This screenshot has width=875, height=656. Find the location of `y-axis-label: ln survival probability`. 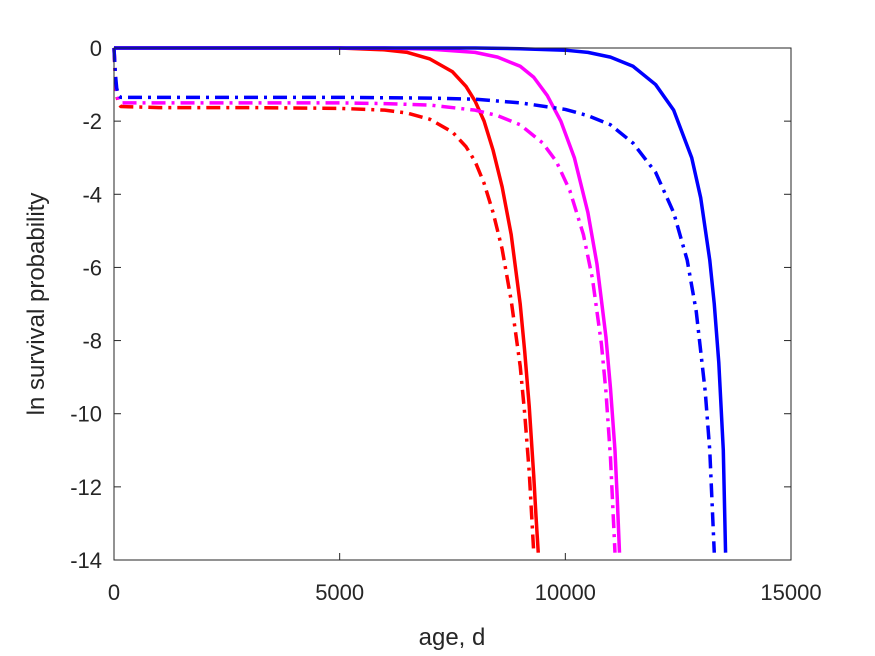

y-axis-label: ln survival probability is located at coordinates (36, 304).